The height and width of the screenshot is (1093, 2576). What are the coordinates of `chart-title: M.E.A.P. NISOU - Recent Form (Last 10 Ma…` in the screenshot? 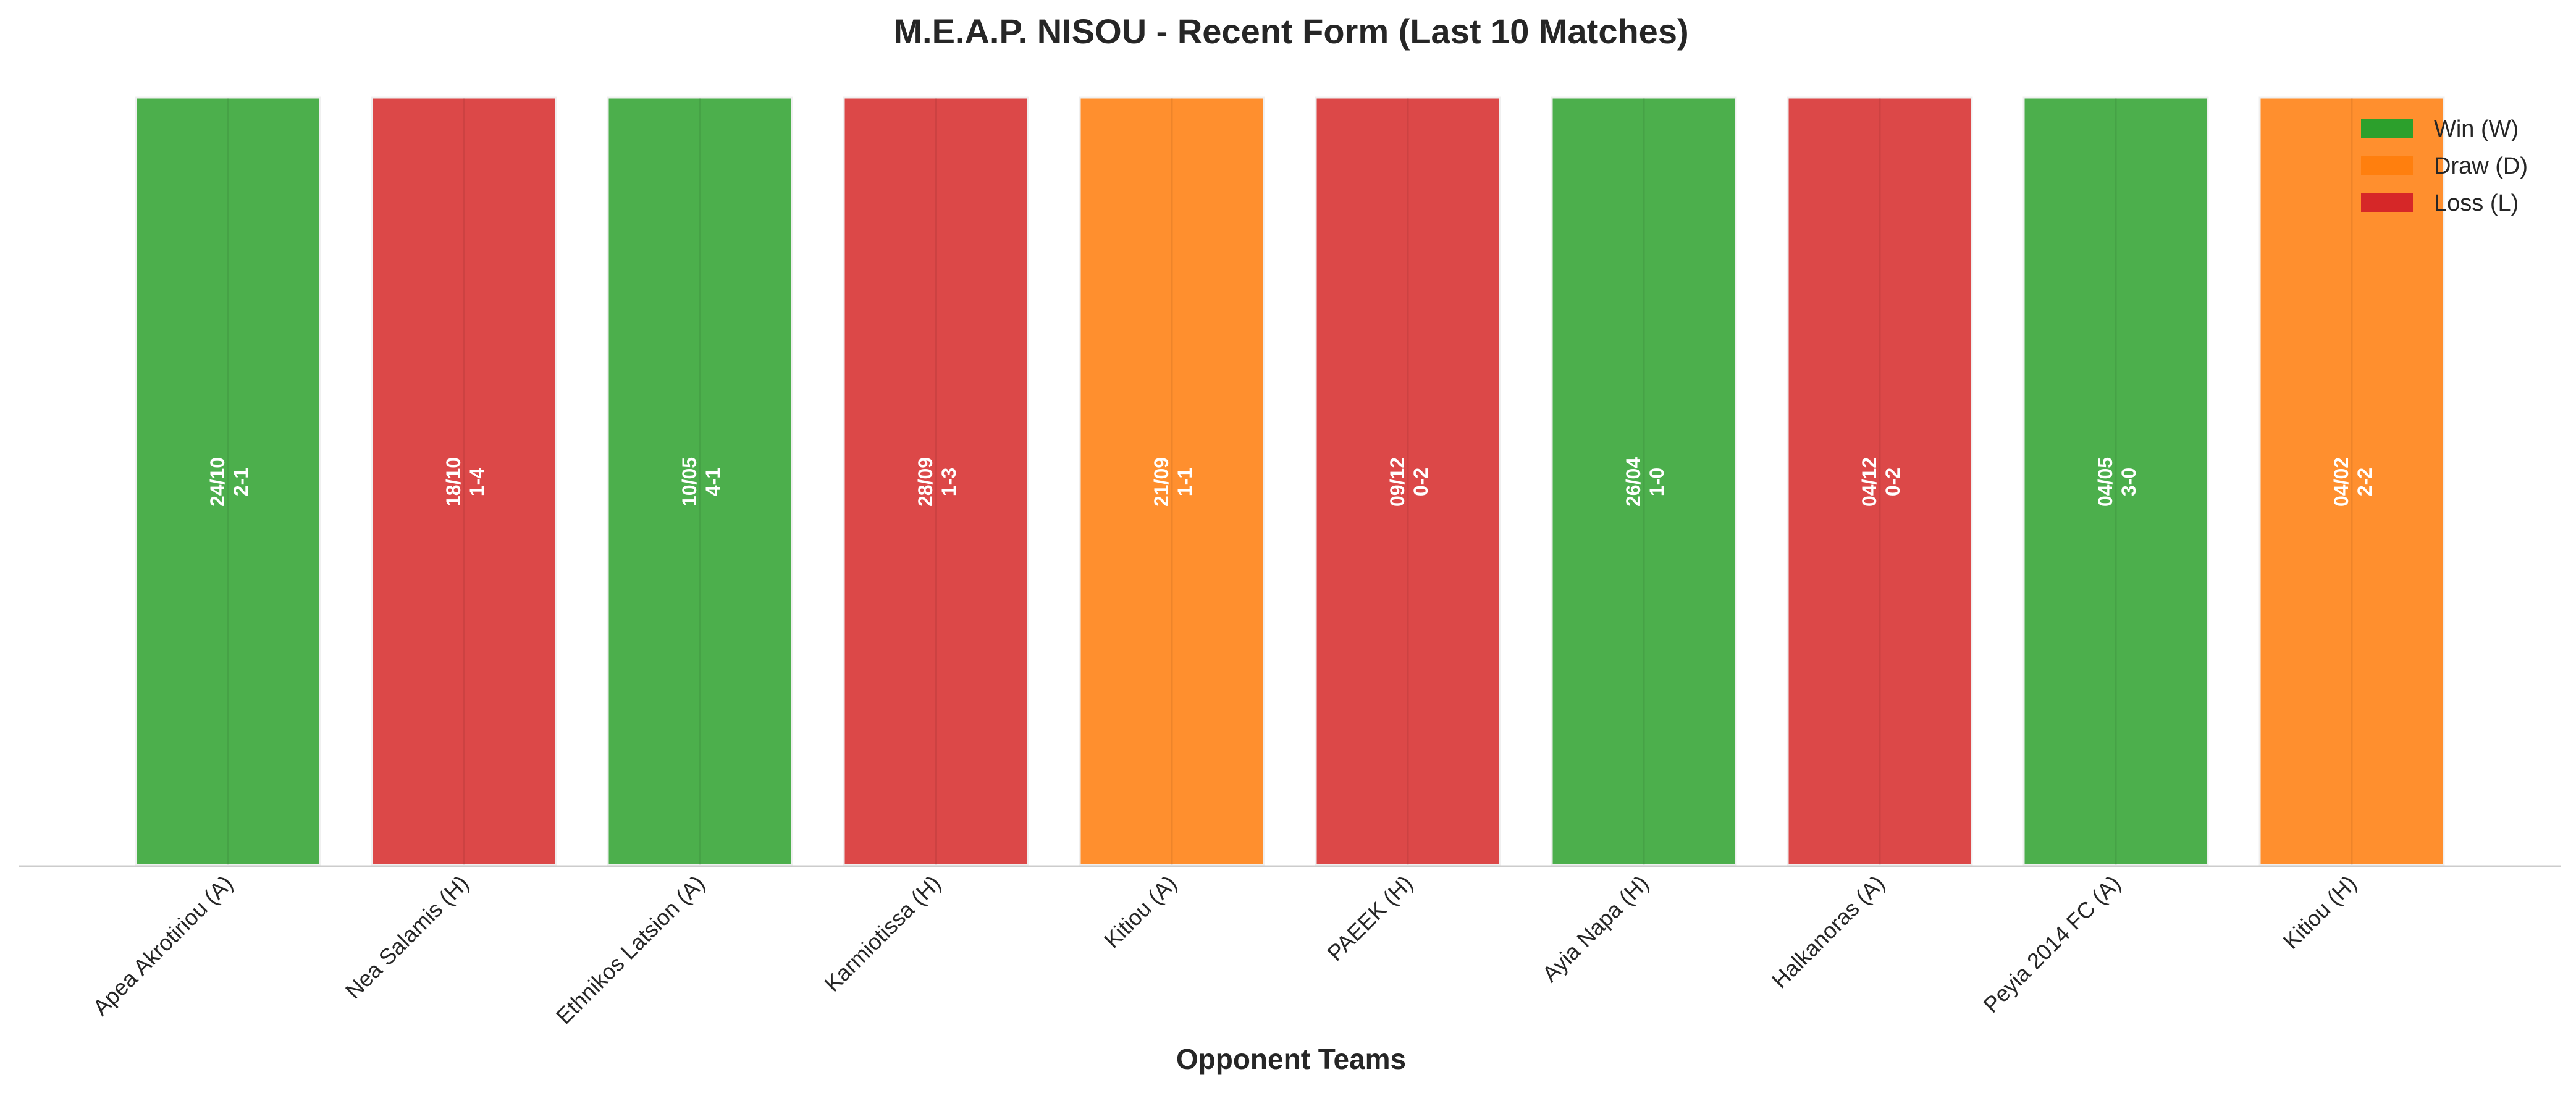 It's located at (1290, 32).